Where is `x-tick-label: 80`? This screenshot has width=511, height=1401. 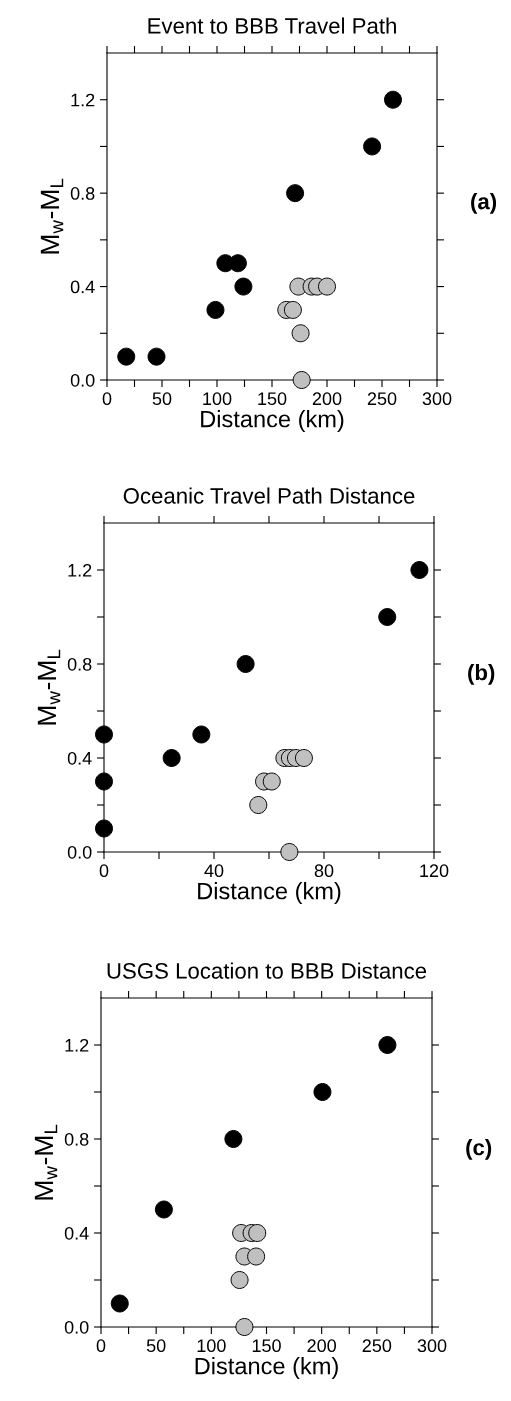 x-tick-label: 80 is located at coordinates (324, 871).